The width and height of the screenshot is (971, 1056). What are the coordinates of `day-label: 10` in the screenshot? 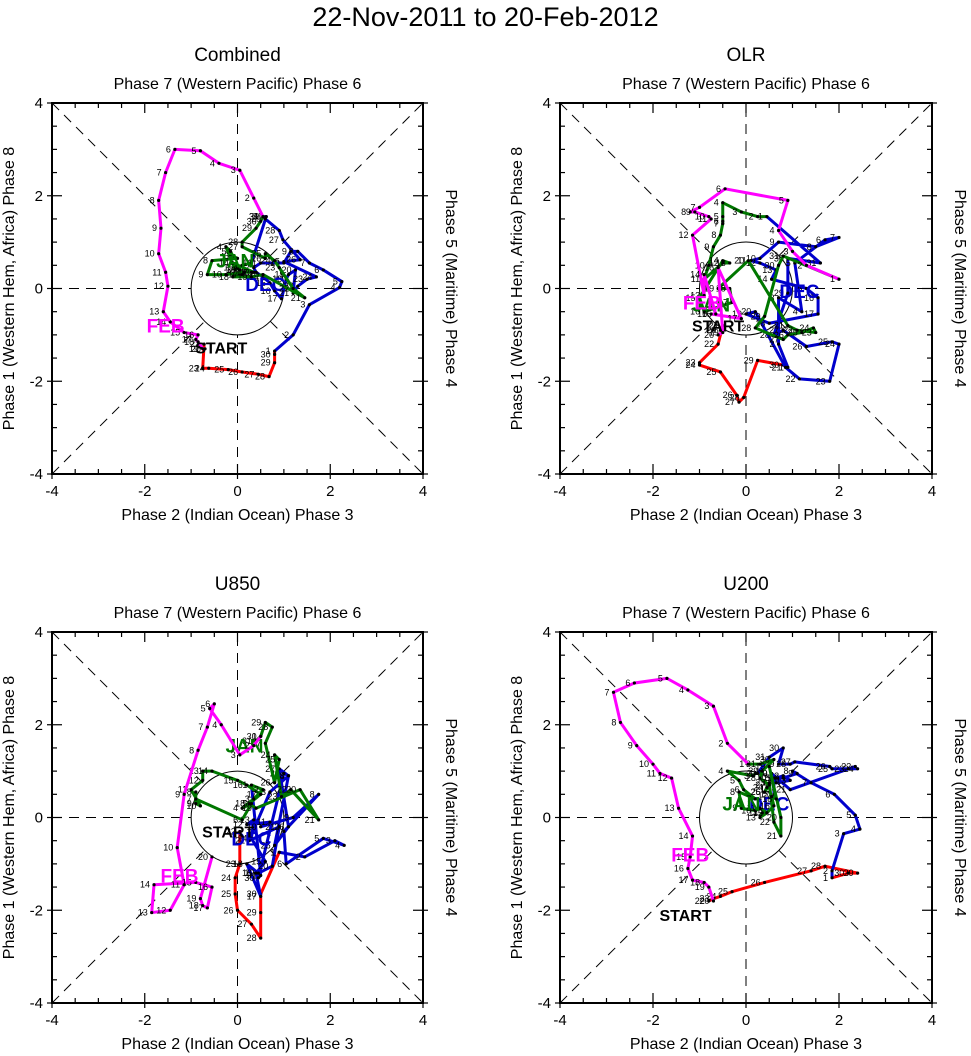 It's located at (252, 827).